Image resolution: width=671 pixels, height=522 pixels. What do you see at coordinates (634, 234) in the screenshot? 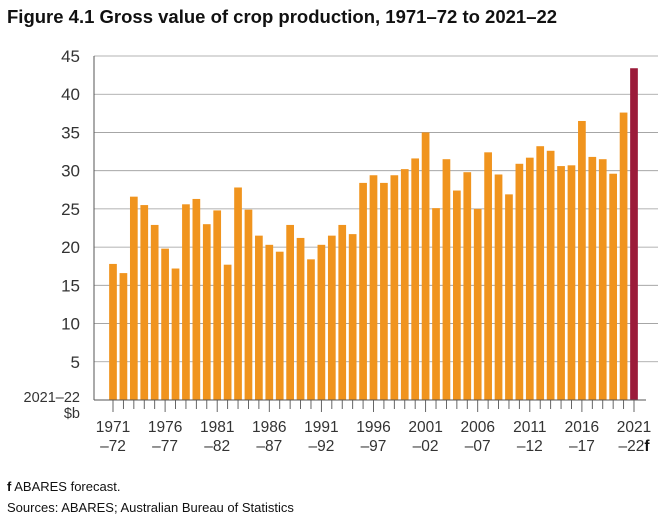
I see `bar-2021–22` at bounding box center [634, 234].